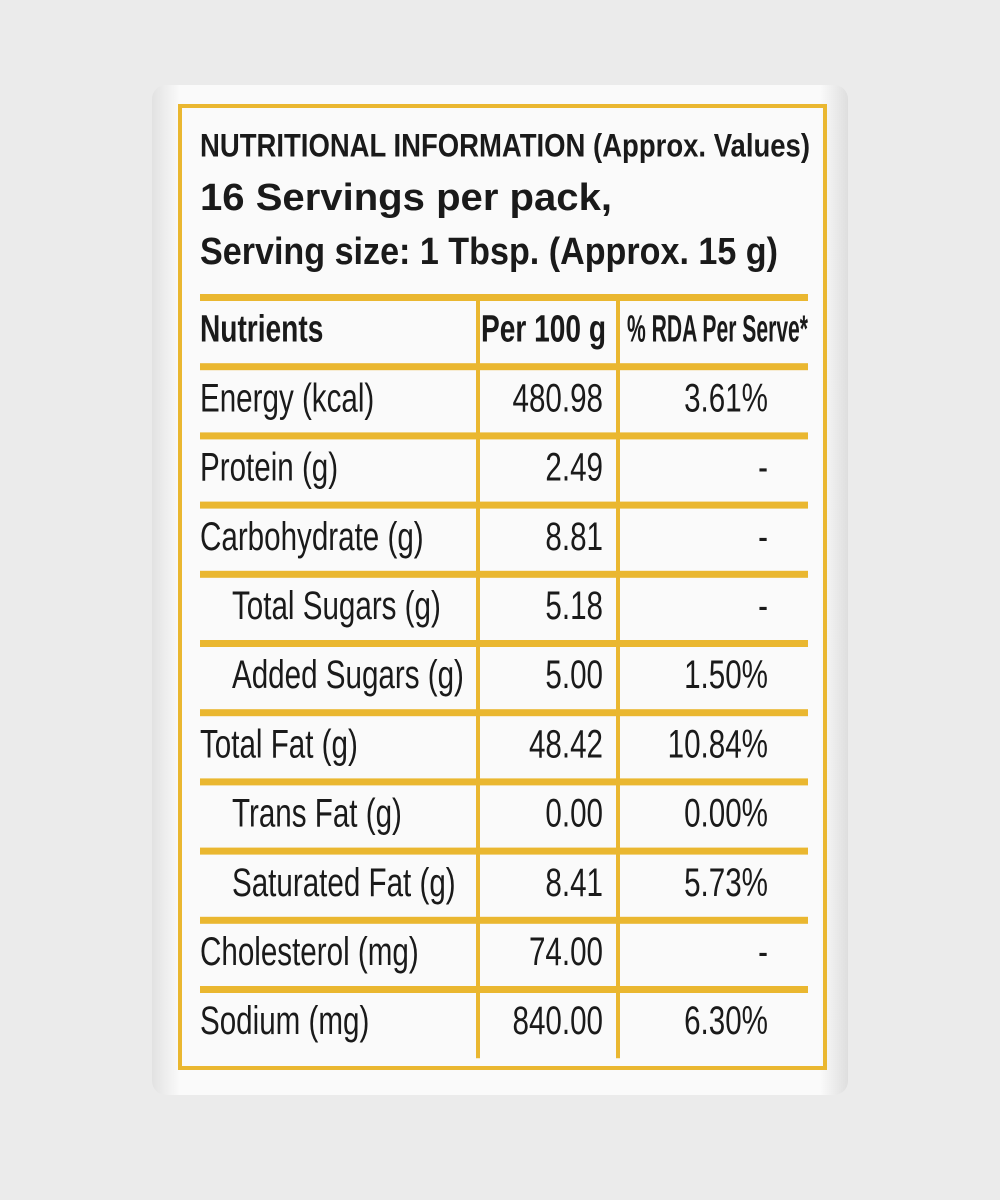  Describe the element at coordinates (726, 883) in the screenshot. I see `rda-per-serve: 5.73%` at that location.